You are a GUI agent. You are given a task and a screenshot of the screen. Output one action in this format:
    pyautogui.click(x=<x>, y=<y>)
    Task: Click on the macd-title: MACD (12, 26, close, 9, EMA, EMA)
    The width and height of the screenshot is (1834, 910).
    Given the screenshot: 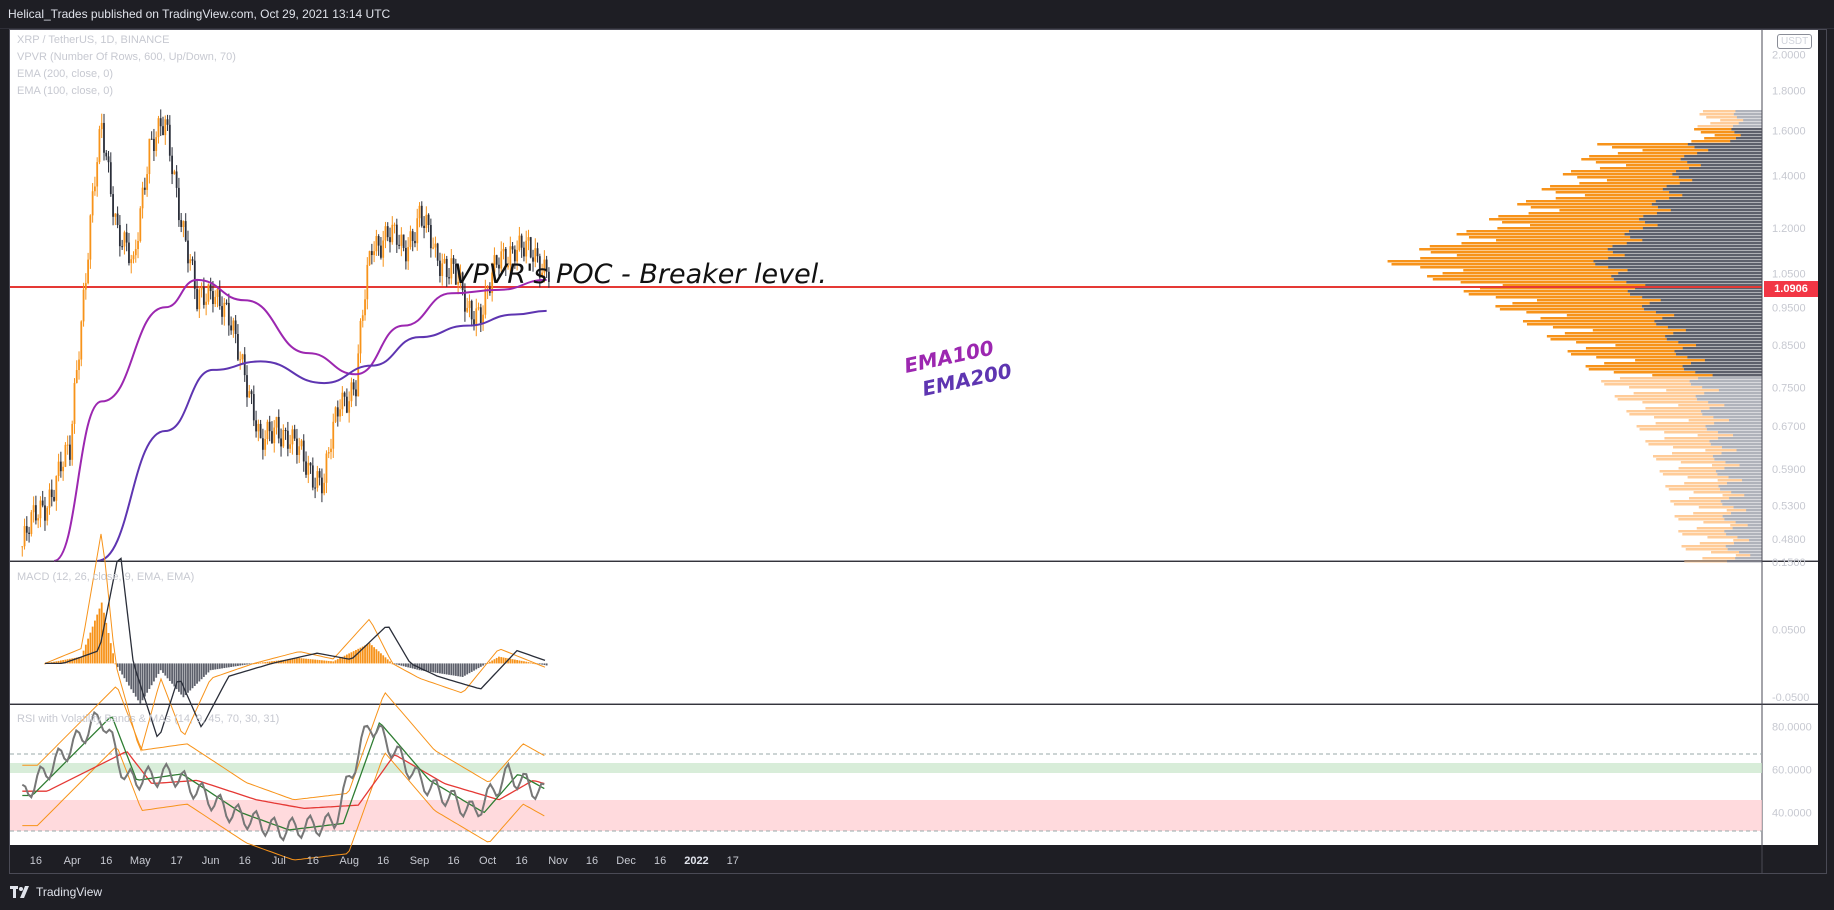 What is the action you would take?
    pyautogui.click(x=106, y=577)
    